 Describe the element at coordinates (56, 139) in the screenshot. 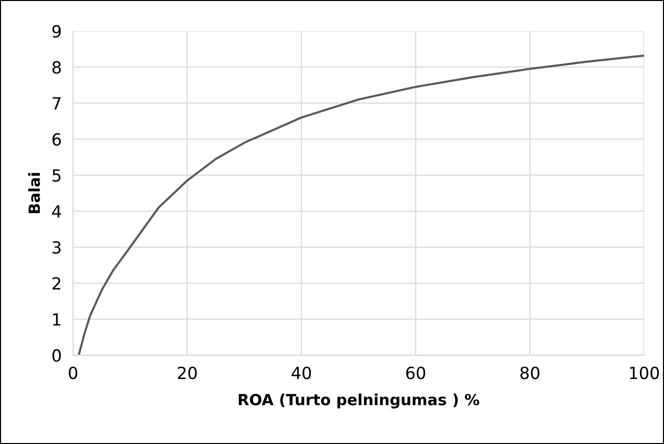

I see `y-tick-label: 6` at that location.